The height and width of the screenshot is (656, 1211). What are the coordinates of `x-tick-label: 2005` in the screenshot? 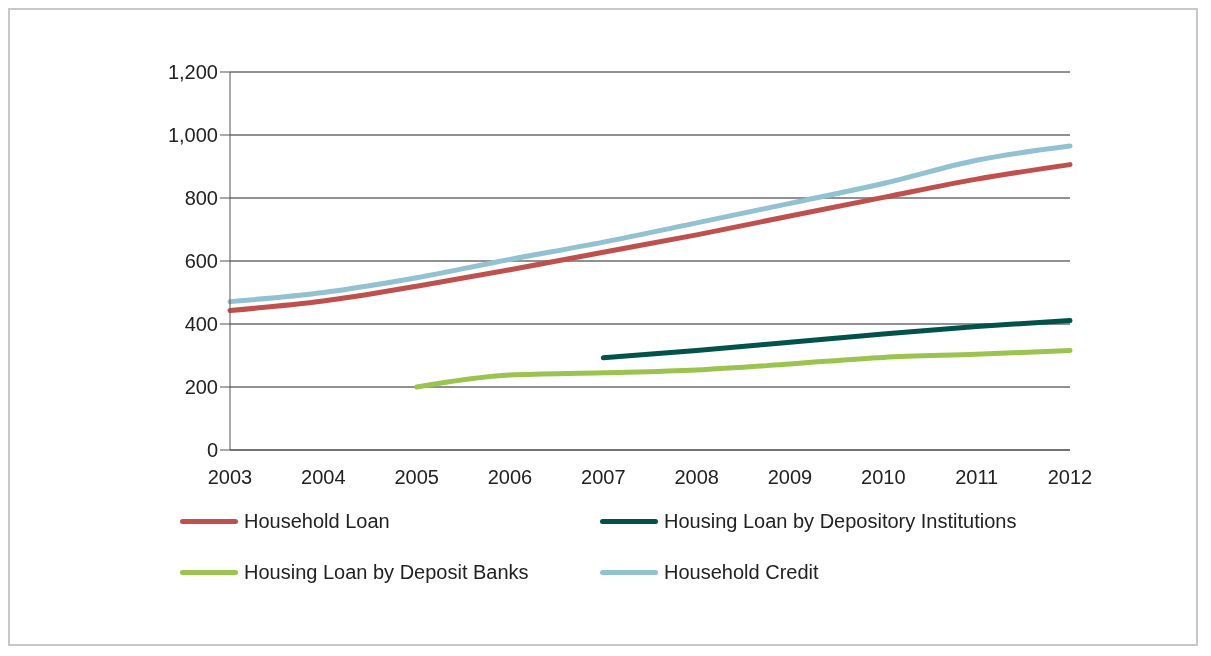 It's located at (416, 477).